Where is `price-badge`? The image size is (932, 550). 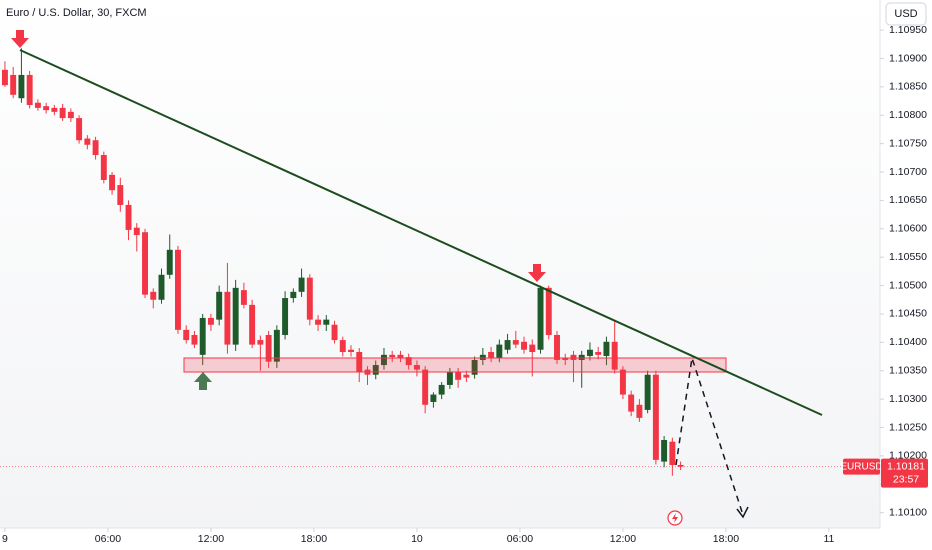 price-badge is located at coordinates (904, 473).